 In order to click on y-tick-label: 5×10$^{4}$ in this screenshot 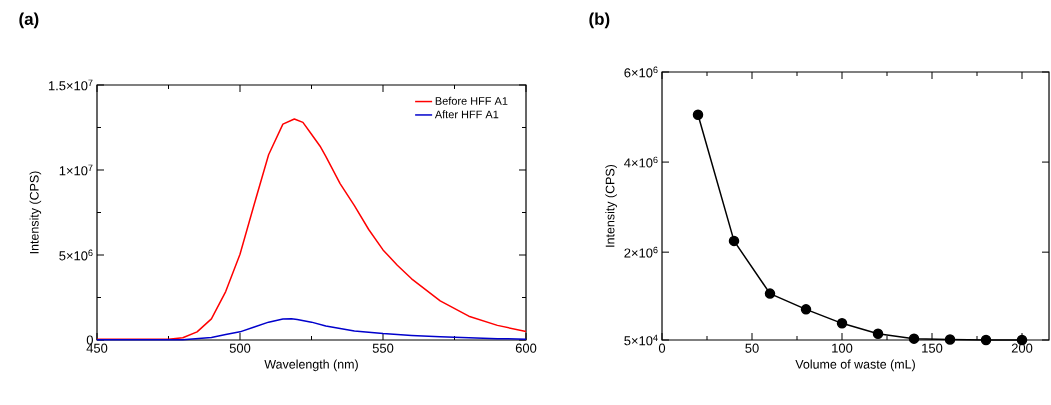, I will do `click(641, 340)`.